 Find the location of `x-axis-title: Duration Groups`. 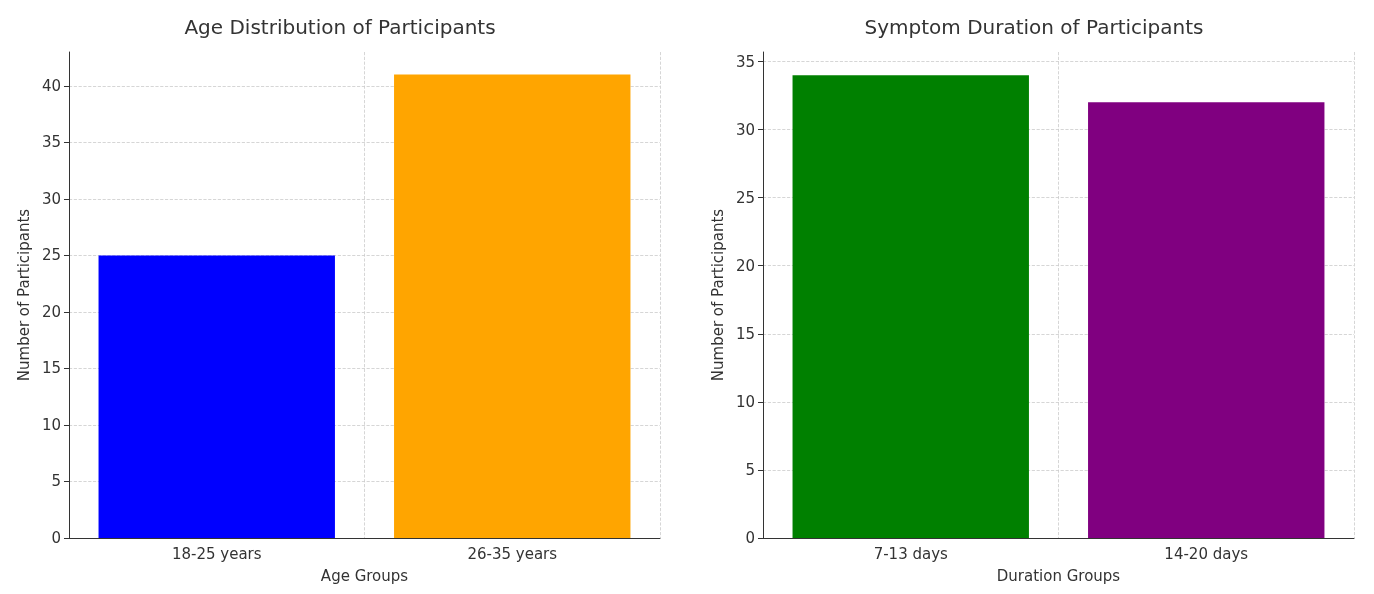

x-axis-title: Duration Groups is located at coordinates (1058, 575).